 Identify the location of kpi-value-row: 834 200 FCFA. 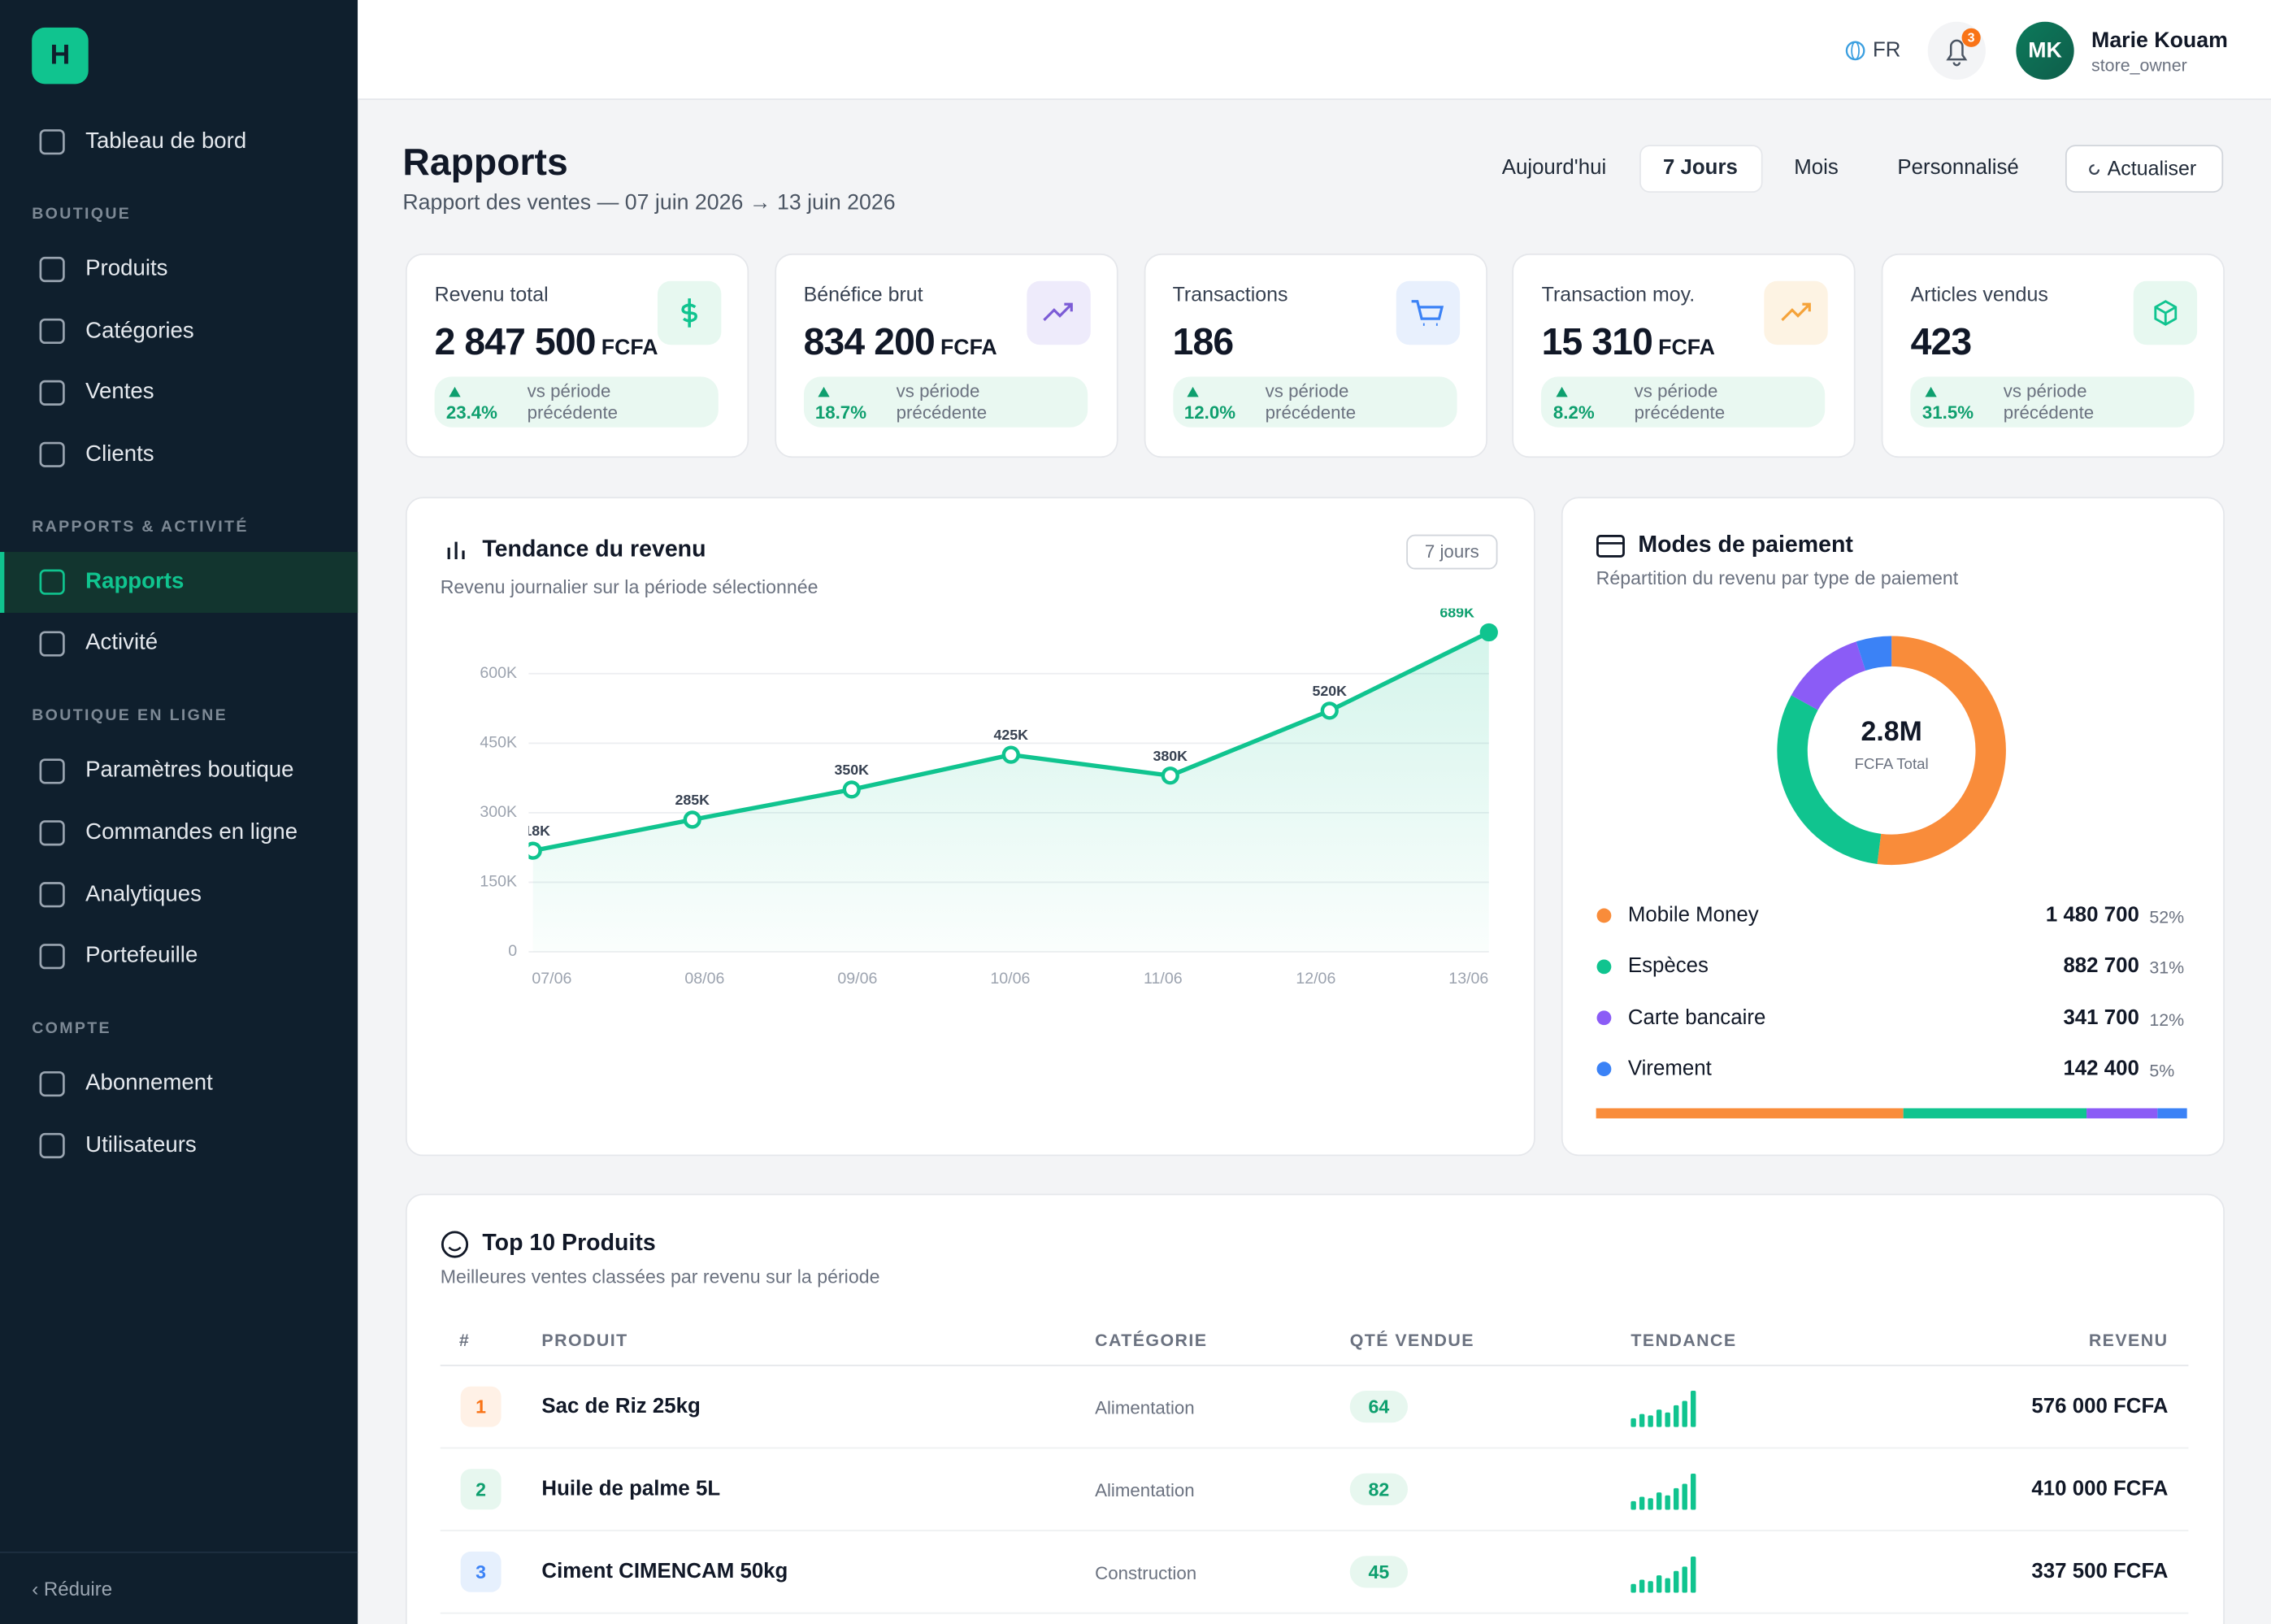
(900, 341).